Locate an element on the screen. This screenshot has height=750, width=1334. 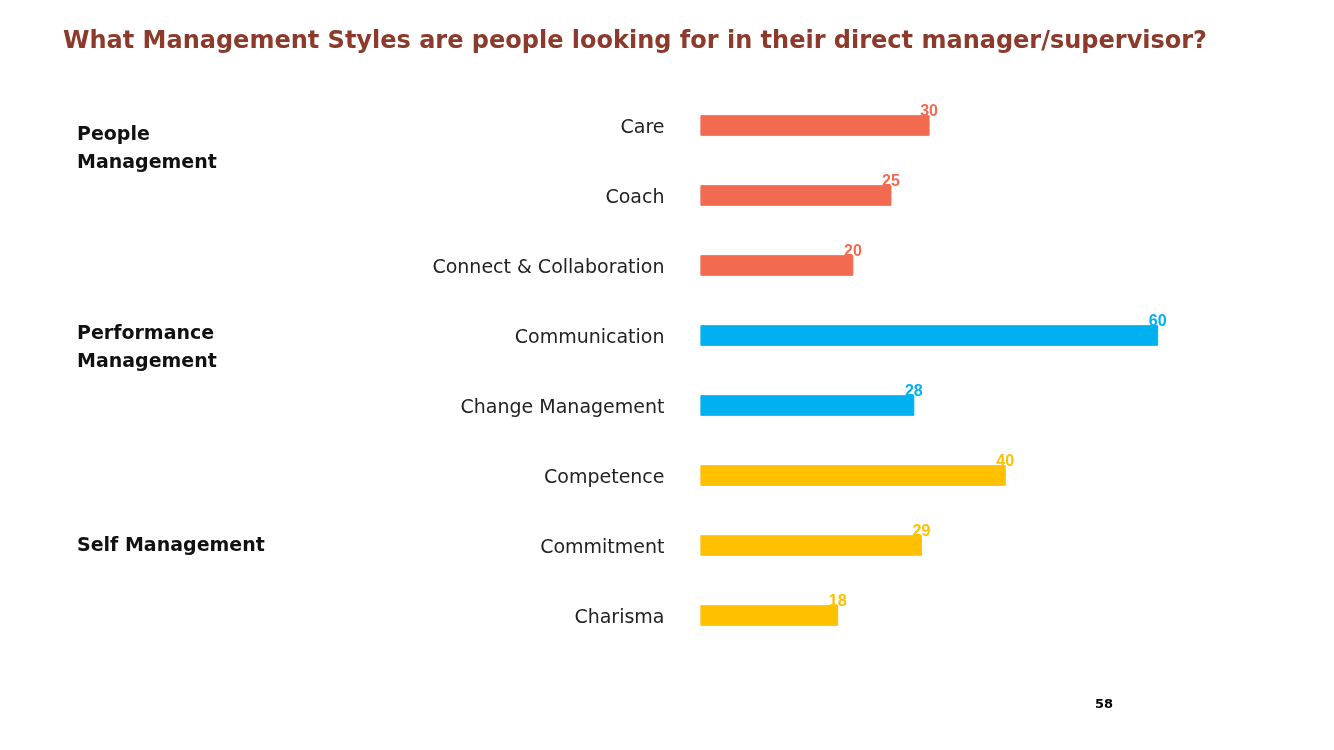
text: People Management is located at coordinates (147, 147).